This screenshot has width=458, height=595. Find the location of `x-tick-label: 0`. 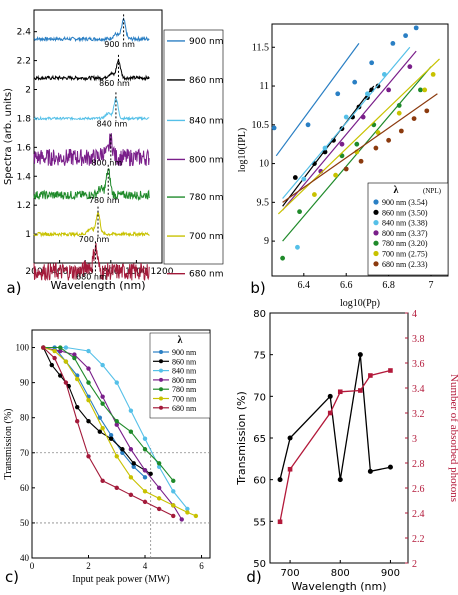

x-tick-label: 0 is located at coordinates (32, 566).